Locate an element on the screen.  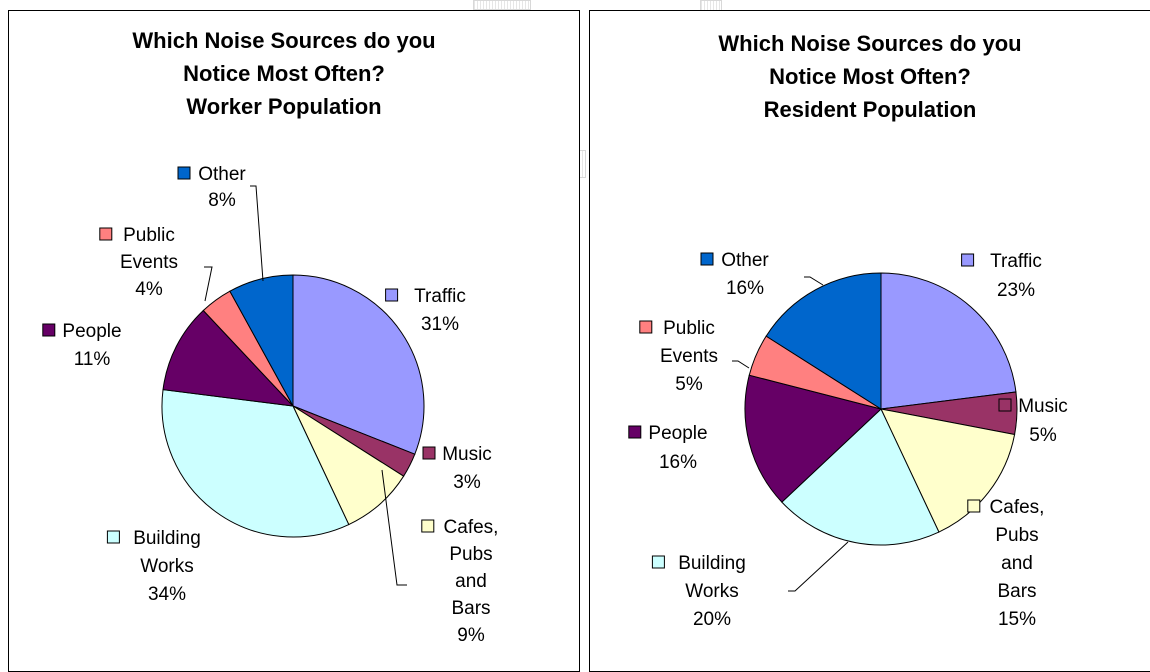
data-label-cafes-pubs-bars: Cafes, Pubs and Bars 9% is located at coordinates (460, 581).